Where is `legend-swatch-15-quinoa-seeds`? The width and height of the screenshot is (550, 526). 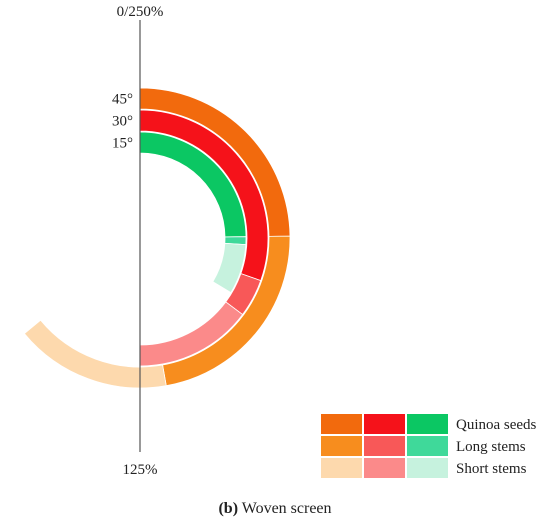 legend-swatch-15-quinoa-seeds is located at coordinates (427, 424).